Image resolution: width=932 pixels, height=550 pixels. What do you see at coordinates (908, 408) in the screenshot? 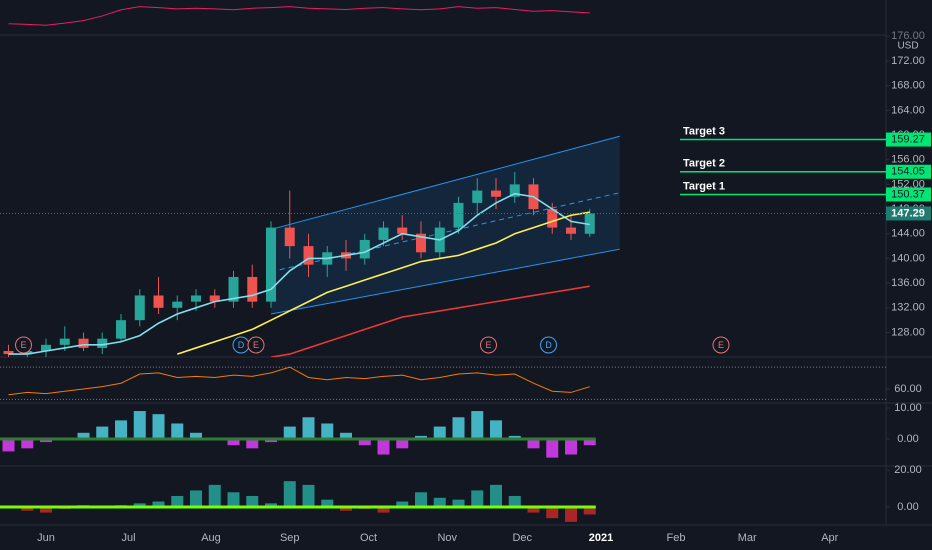
I see `y-tick-label: 10.00` at bounding box center [908, 408].